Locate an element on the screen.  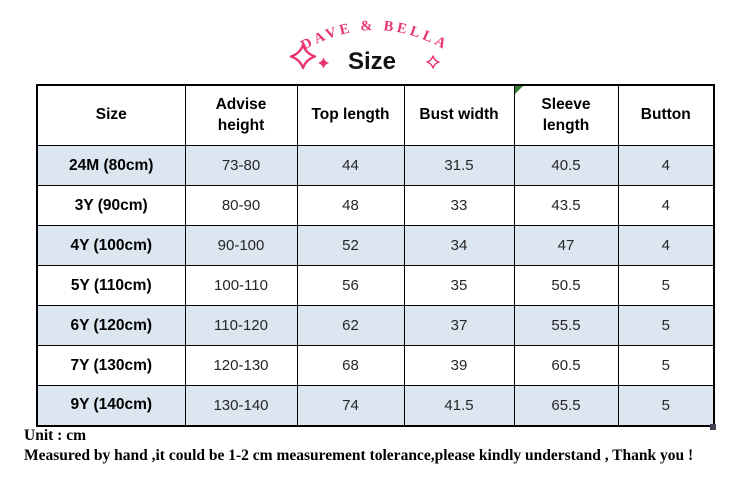
advise-height-cell: 90-100 is located at coordinates (241, 245).